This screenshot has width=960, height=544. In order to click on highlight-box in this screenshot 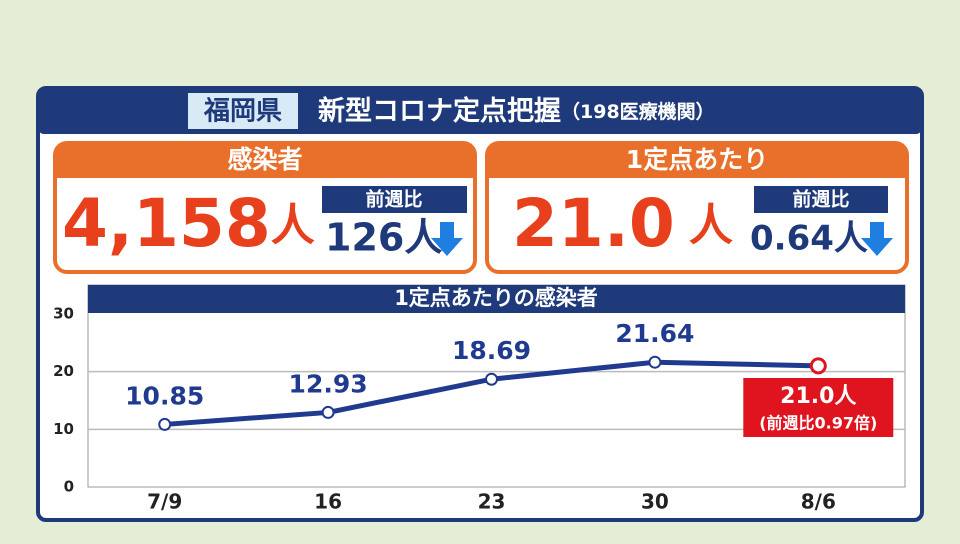, I will do `click(818, 407)`.